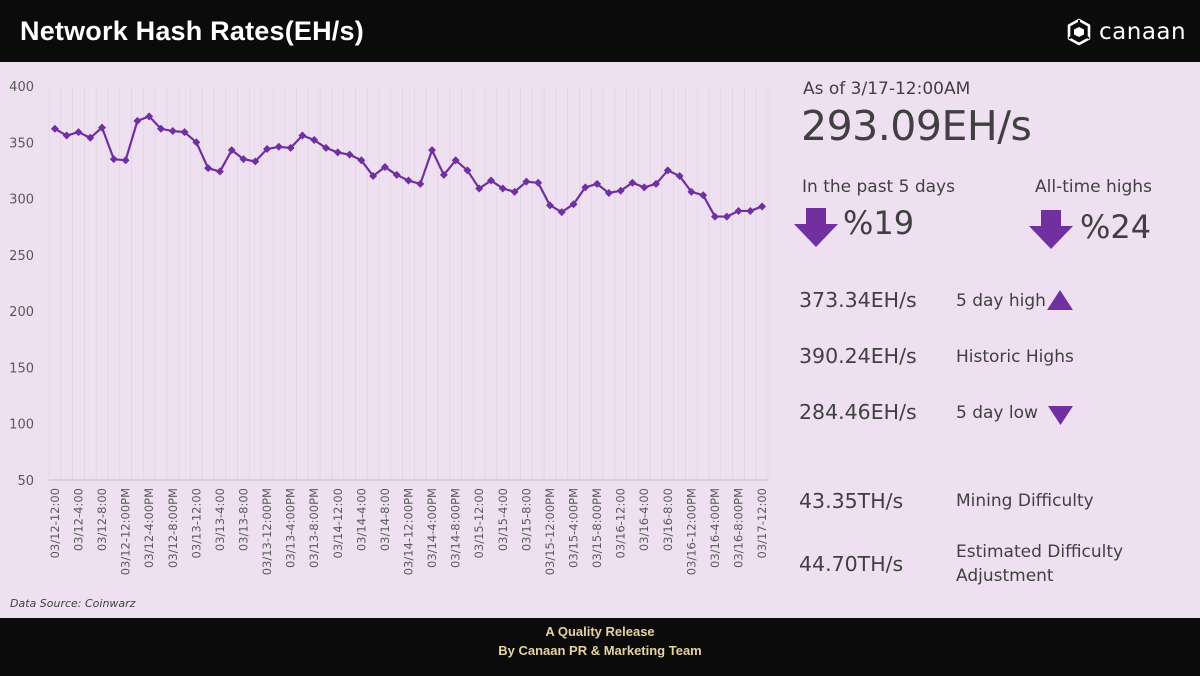  I want to click on x-tick-label: 03/16-8:00PM, so click(739, 528).